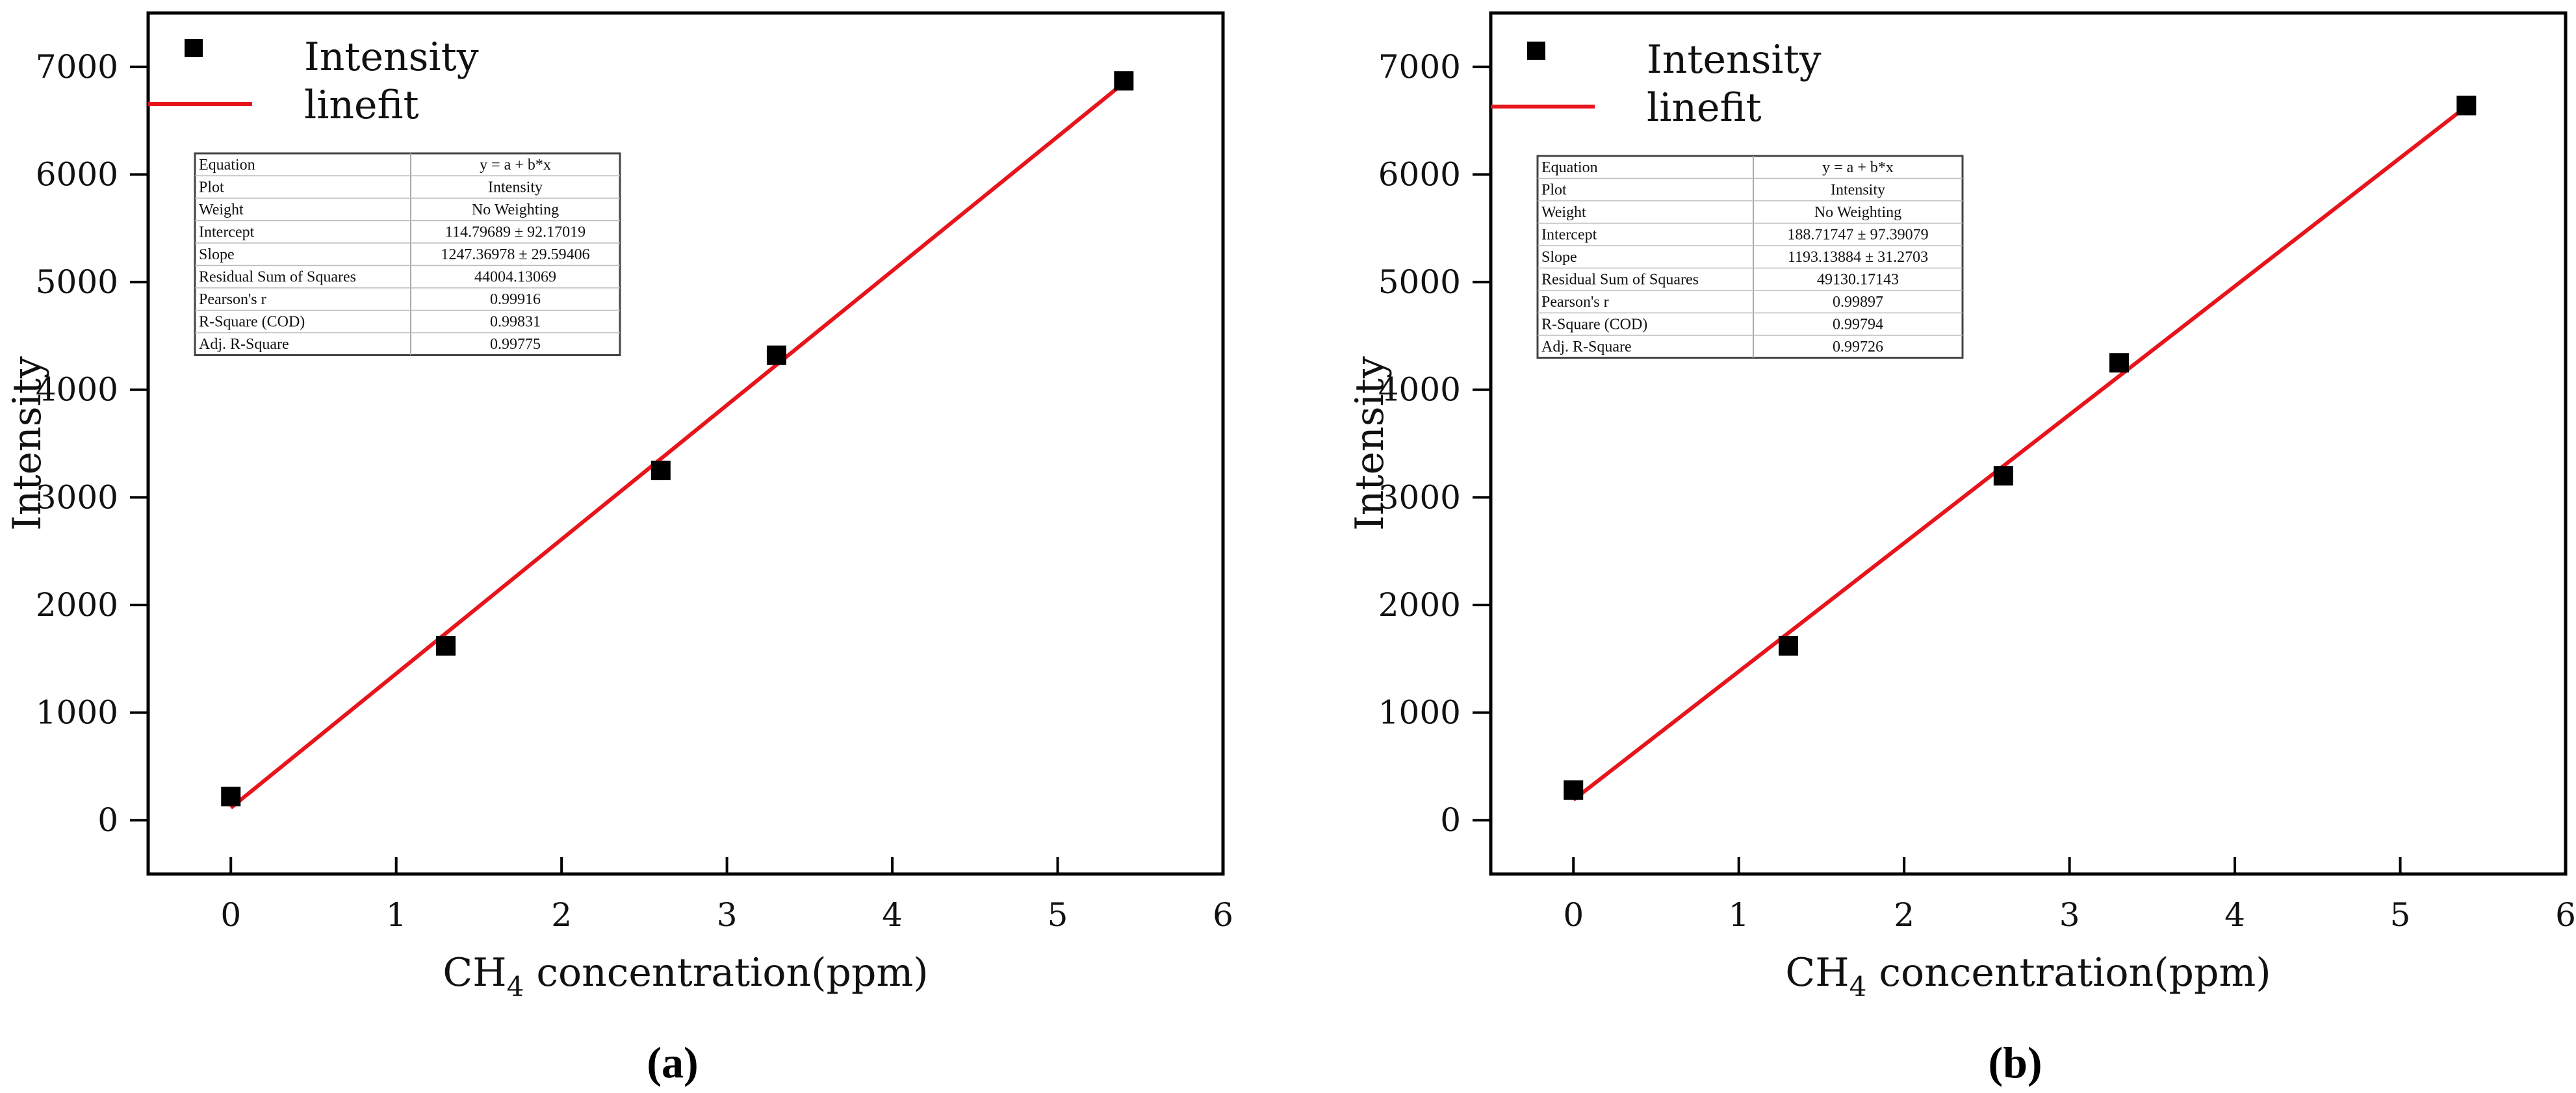 This screenshot has width=2576, height=1093. I want to click on panel-label: (a), so click(673, 1062).